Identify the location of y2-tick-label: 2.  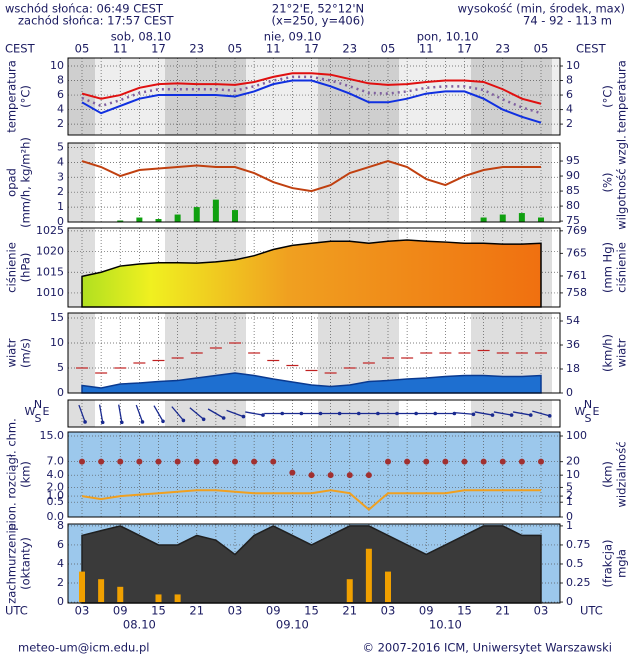
(569, 123).